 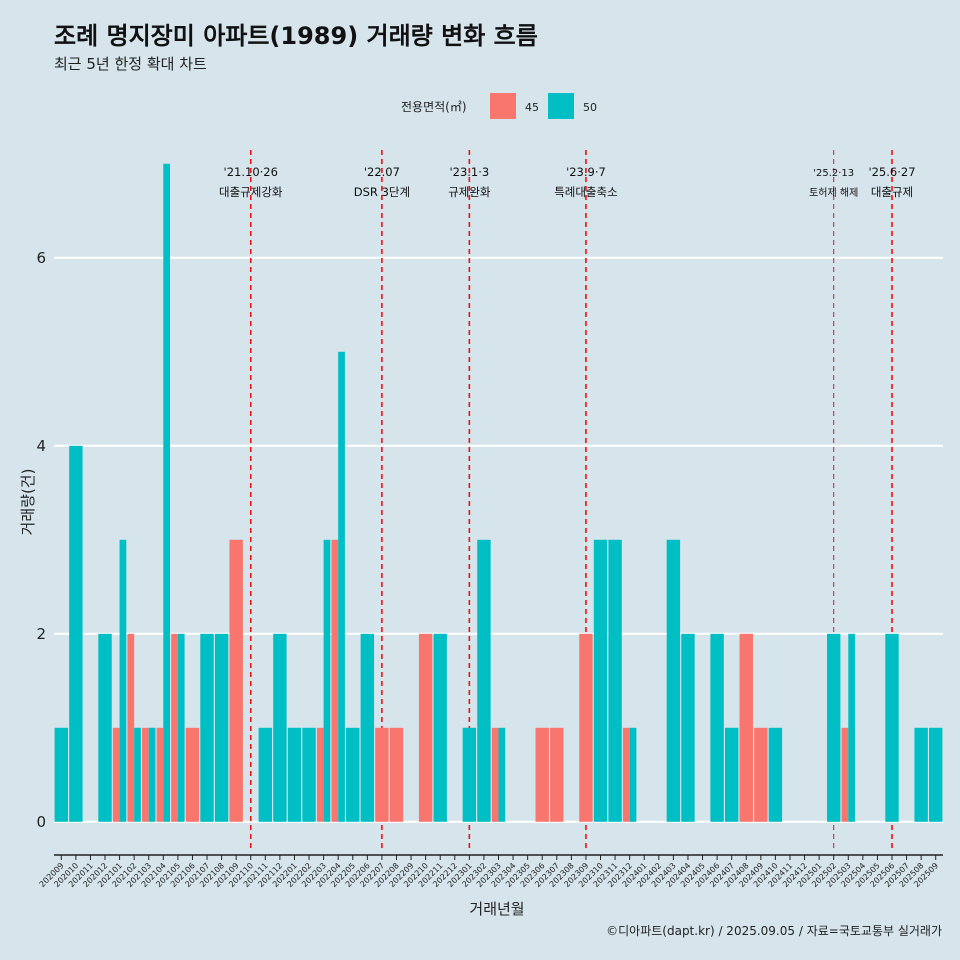 What do you see at coordinates (251, 172) in the screenshot?
I see `event-date-label: '21.10·26` at bounding box center [251, 172].